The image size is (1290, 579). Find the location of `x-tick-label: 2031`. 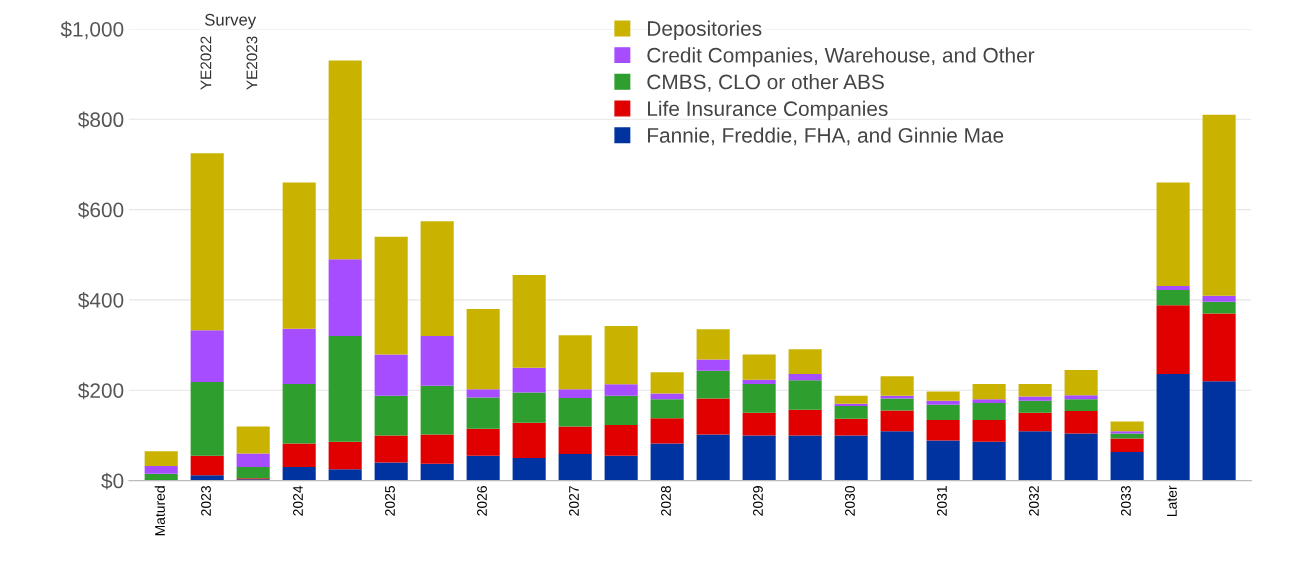

x-tick-label: 2031 is located at coordinates (942, 501).